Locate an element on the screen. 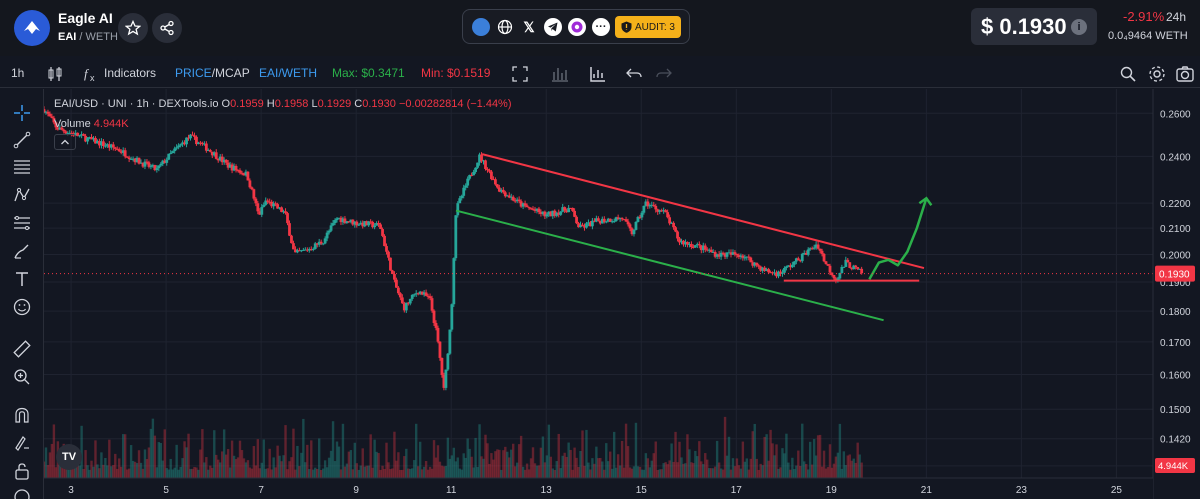 The height and width of the screenshot is (499, 1200). pair-selector: EAI/WETH is located at coordinates (288, 73).